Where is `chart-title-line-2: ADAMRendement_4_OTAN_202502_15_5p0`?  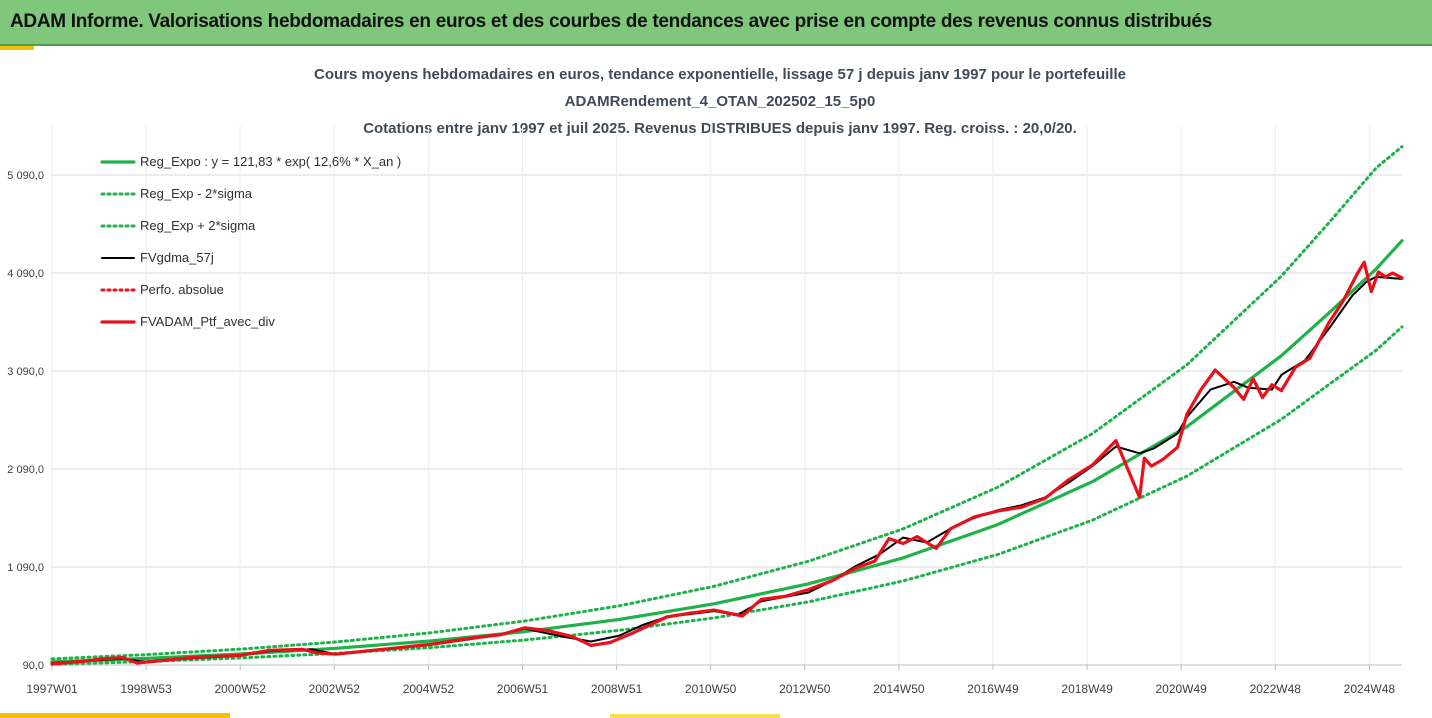
chart-title-line-2: ADAMRendement_4_OTAN_202502_15_5p0 is located at coordinates (720, 101).